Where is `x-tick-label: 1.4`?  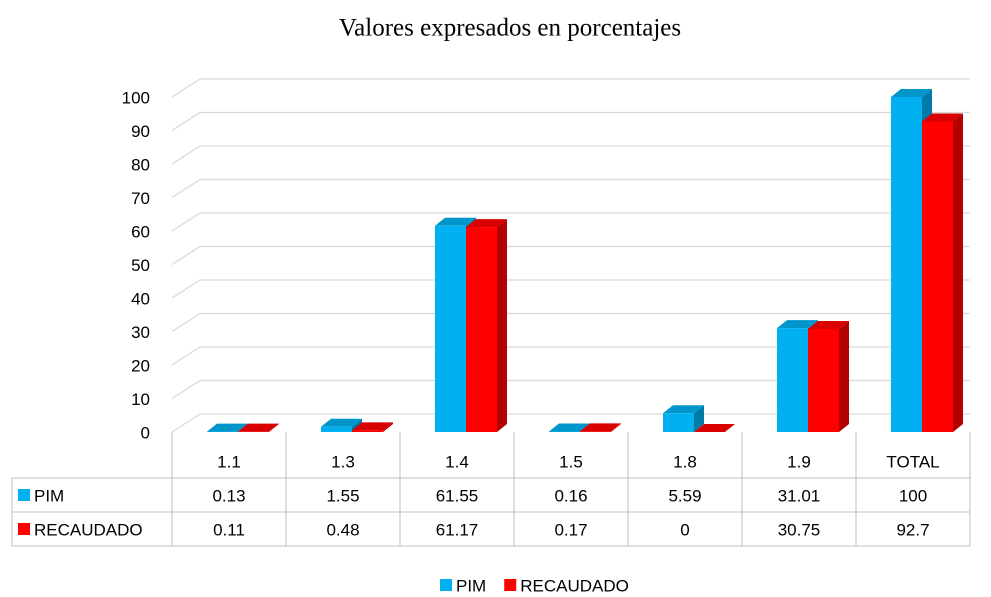
x-tick-label: 1.4 is located at coordinates (457, 461).